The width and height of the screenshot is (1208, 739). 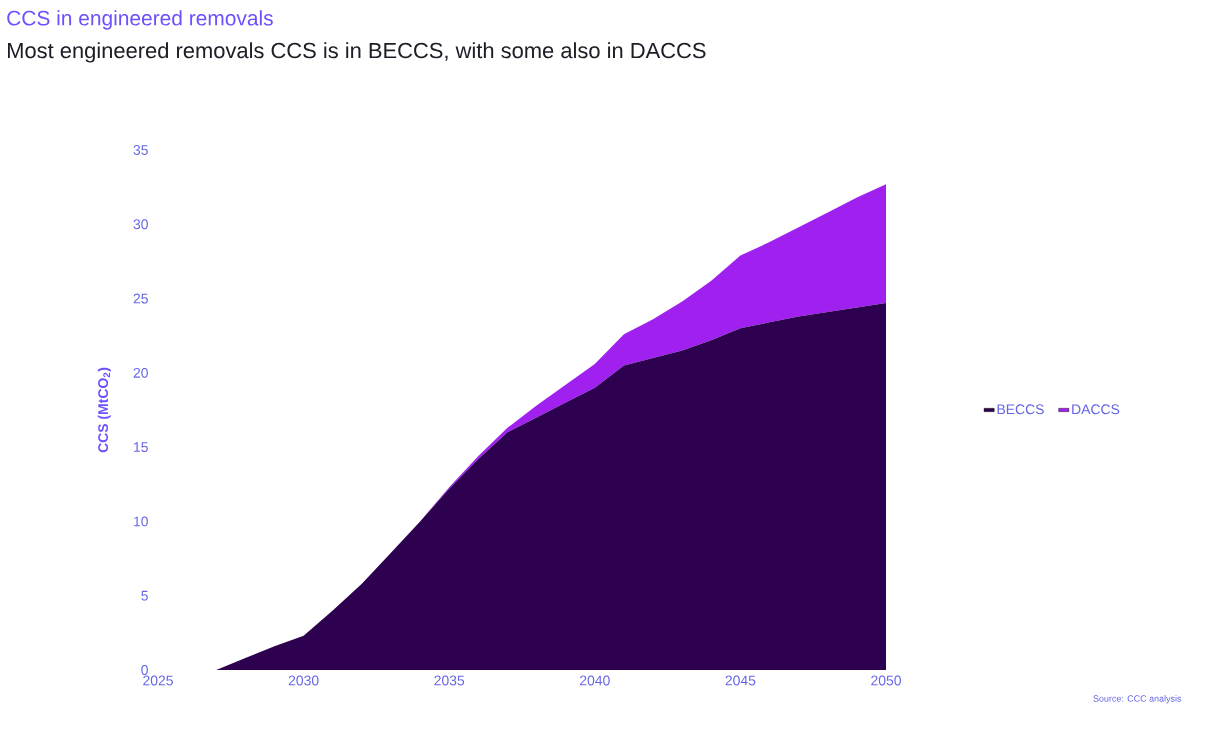 I want to click on legend-label: DACCS, so click(x=1096, y=409).